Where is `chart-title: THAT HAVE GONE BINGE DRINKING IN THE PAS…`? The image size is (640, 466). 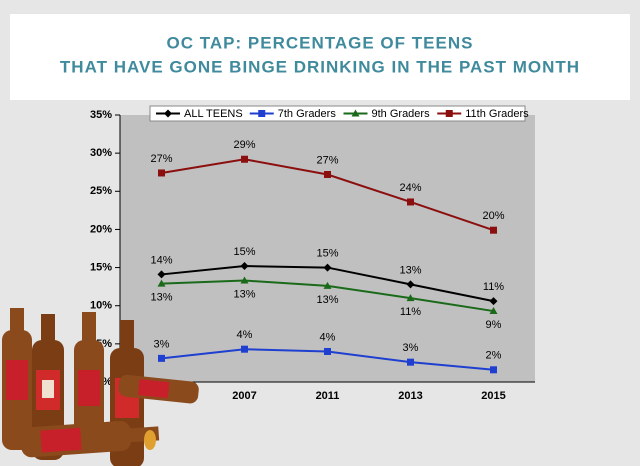 chart-title: THAT HAVE GONE BINGE DRINKING IN THE PAS… is located at coordinates (320, 66).